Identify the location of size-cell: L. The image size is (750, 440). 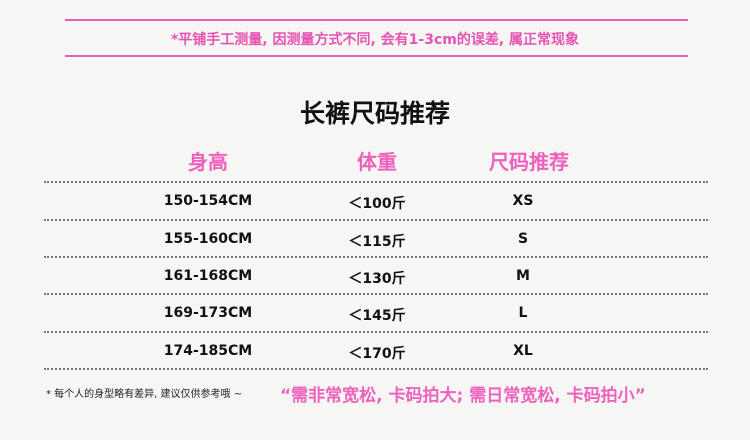
(523, 313).